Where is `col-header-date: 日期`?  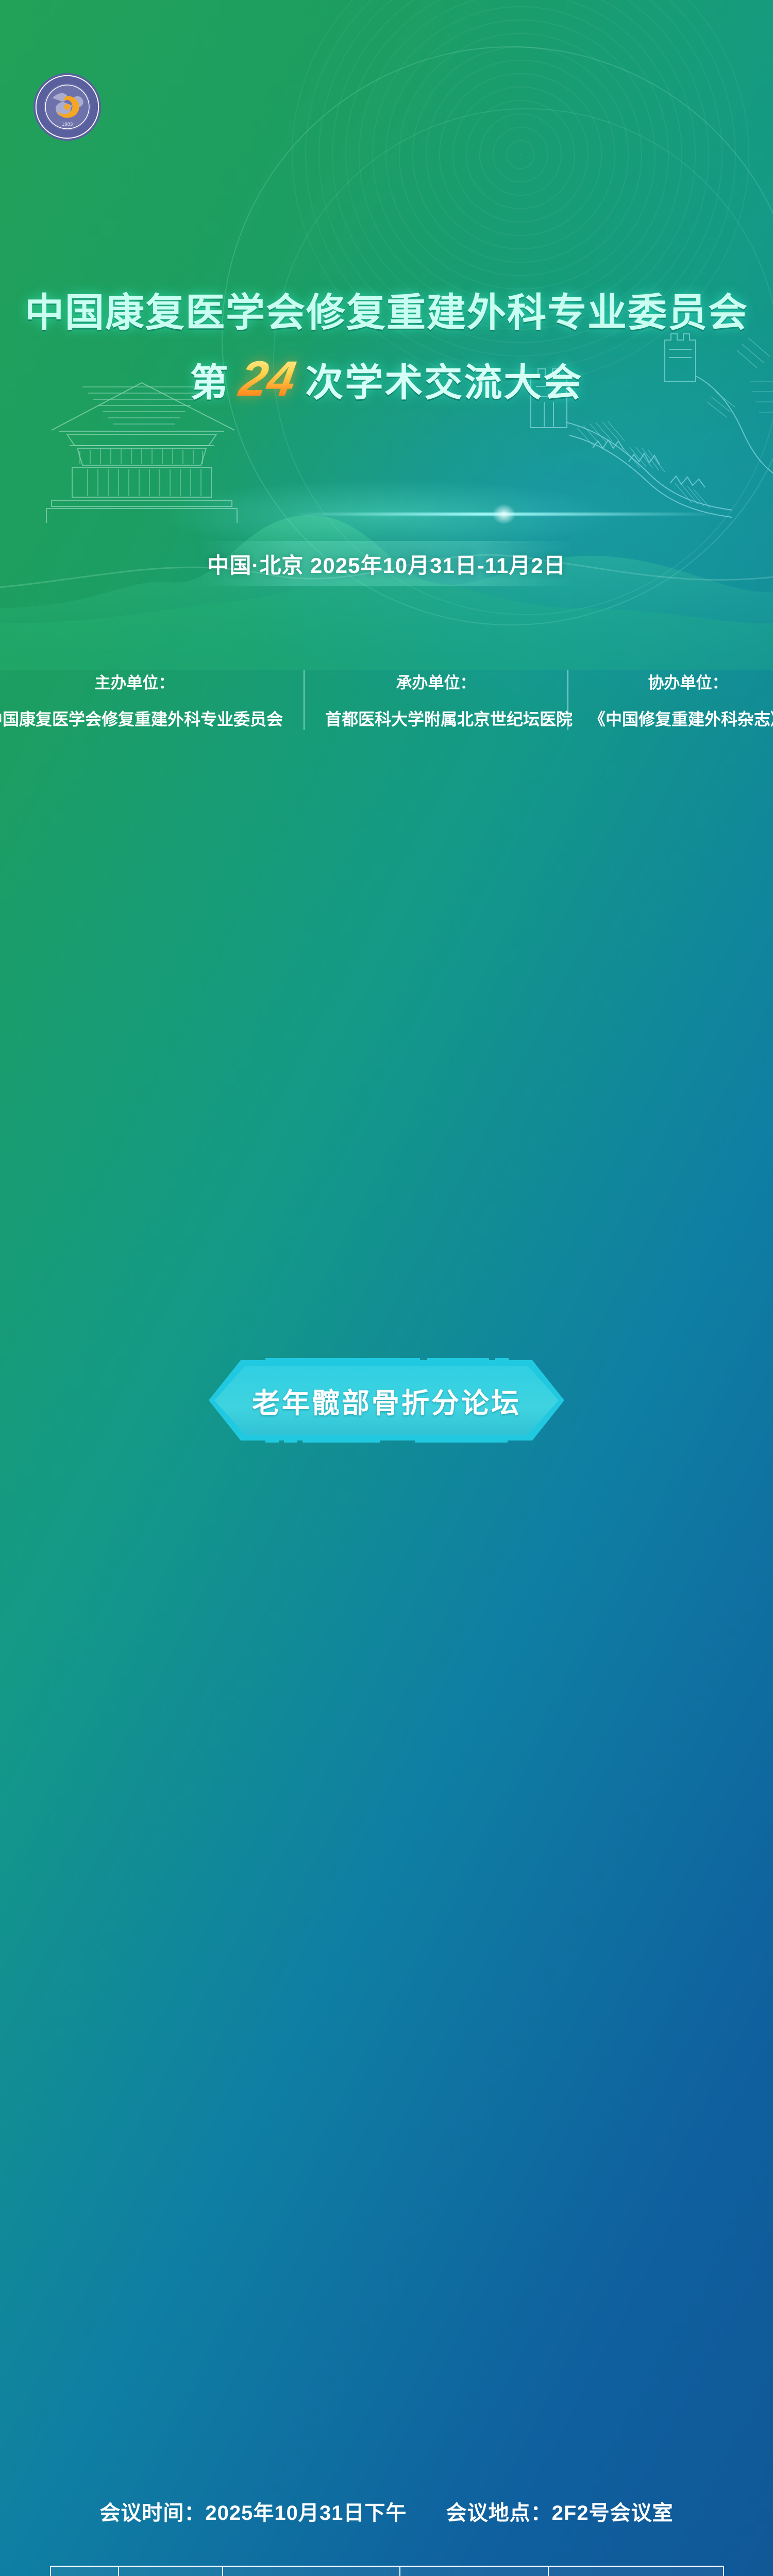
col-header-date: 日期 is located at coordinates (84, 2571).